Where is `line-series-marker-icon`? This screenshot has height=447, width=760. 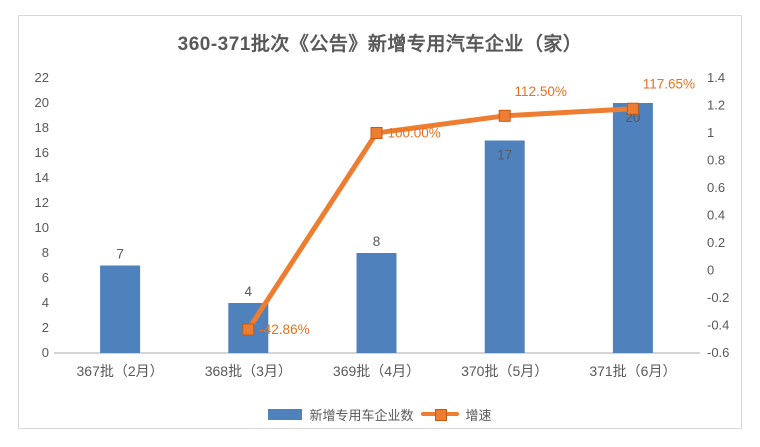 line-series-marker-icon is located at coordinates (439, 415).